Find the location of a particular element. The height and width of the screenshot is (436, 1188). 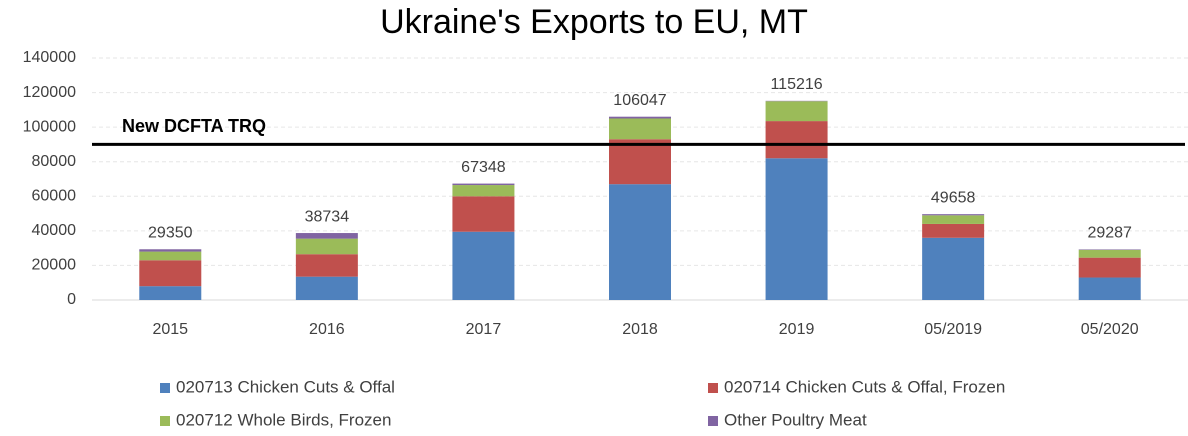

total-label: 29287 is located at coordinates (1109, 233).